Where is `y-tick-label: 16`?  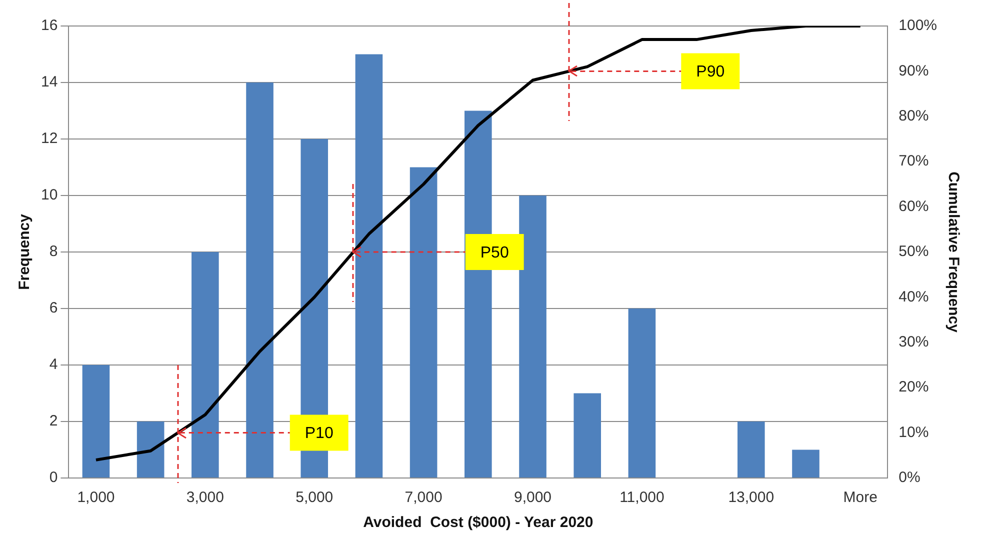 y-tick-label: 16 is located at coordinates (49, 25).